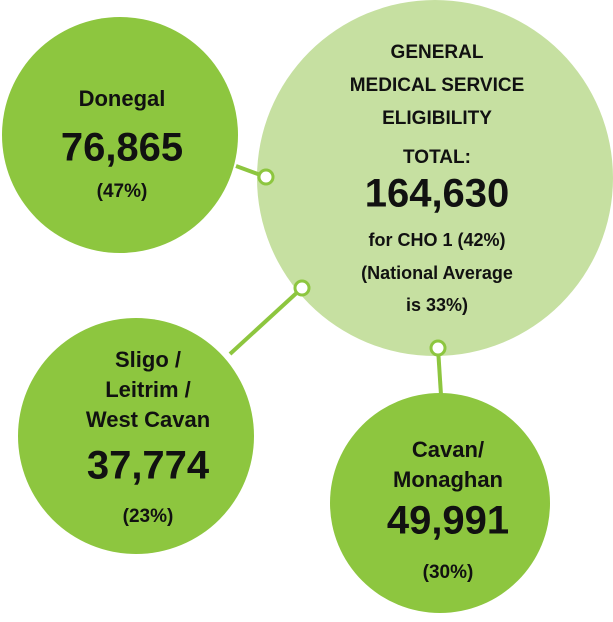 Image resolution: width=613 pixels, height=622 pixels. I want to click on center-title: ELIGIBILITY, so click(437, 118).